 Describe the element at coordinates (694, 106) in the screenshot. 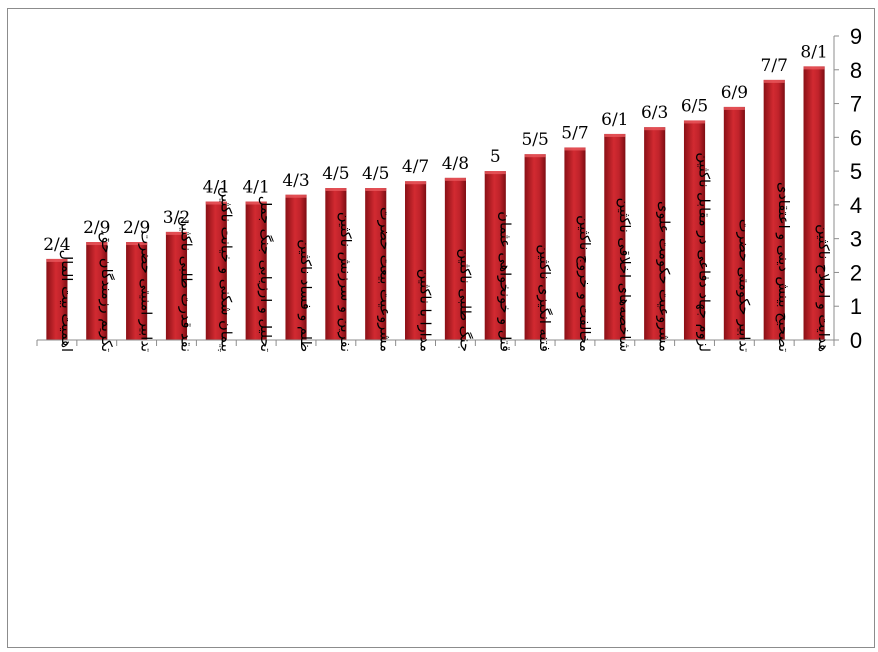

I see `data-label: 6/5` at that location.